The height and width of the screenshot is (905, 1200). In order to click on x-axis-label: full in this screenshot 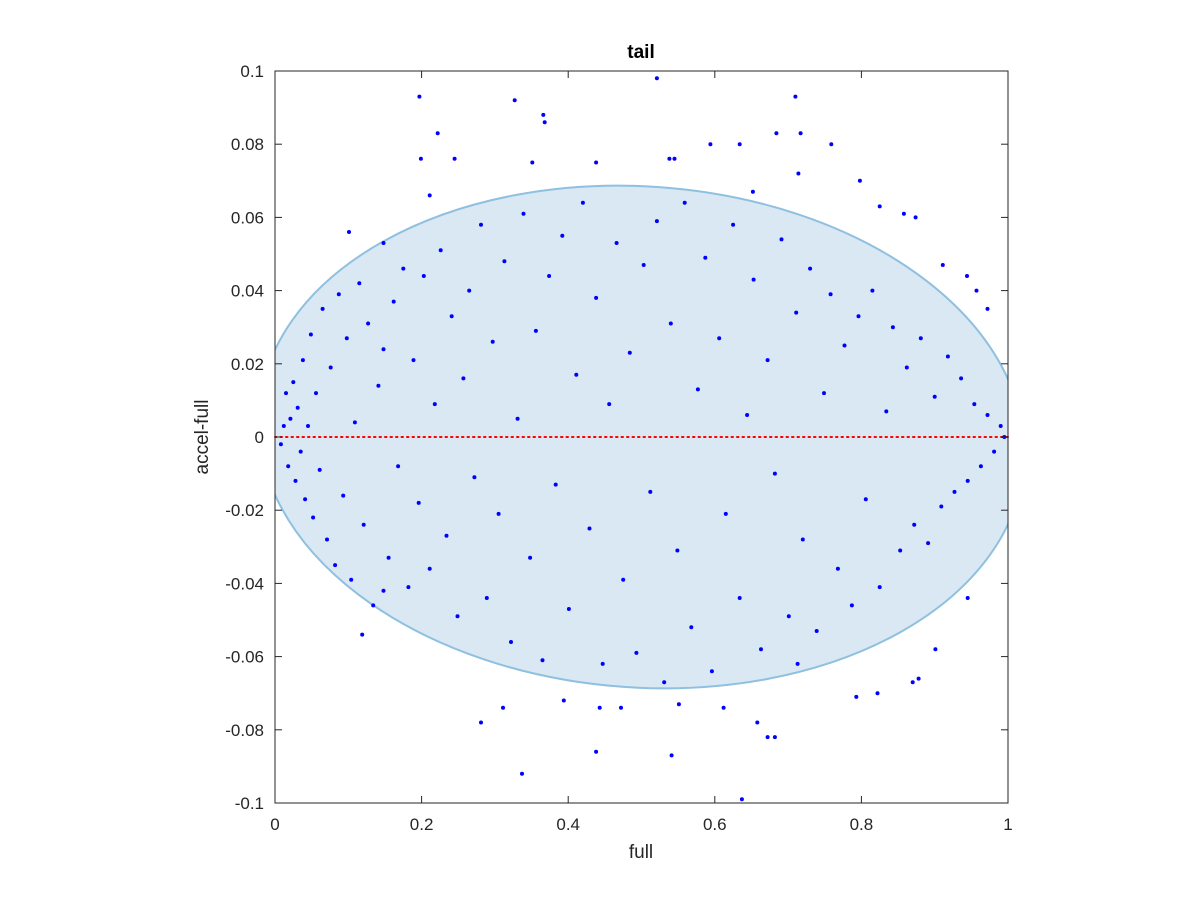, I will do `click(641, 852)`.